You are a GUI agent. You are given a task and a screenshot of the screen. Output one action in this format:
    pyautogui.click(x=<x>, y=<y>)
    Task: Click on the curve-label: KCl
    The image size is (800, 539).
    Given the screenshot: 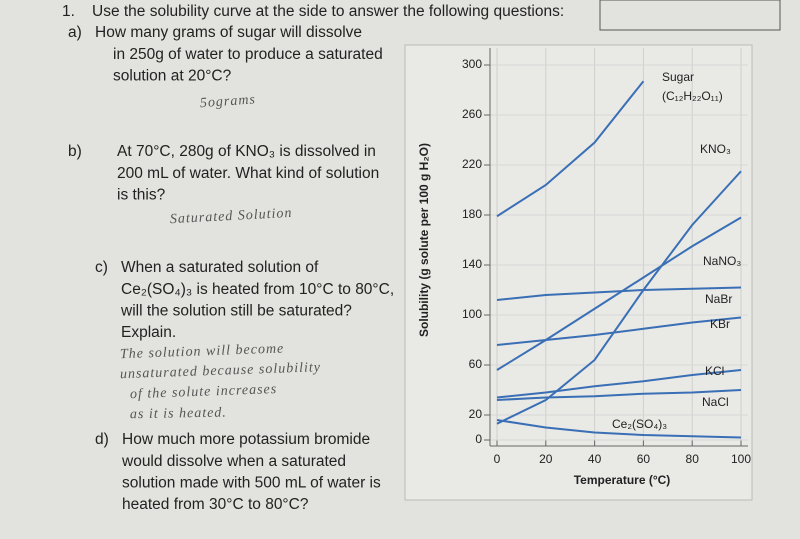 What is the action you would take?
    pyautogui.click(x=714, y=371)
    